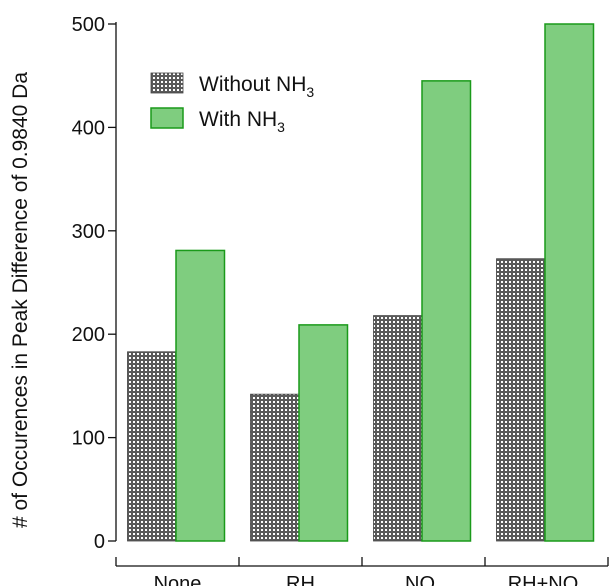 This screenshot has width=614, height=586. Describe the element at coordinates (256, 86) in the screenshot. I see `legend-label: Without NH3` at that location.